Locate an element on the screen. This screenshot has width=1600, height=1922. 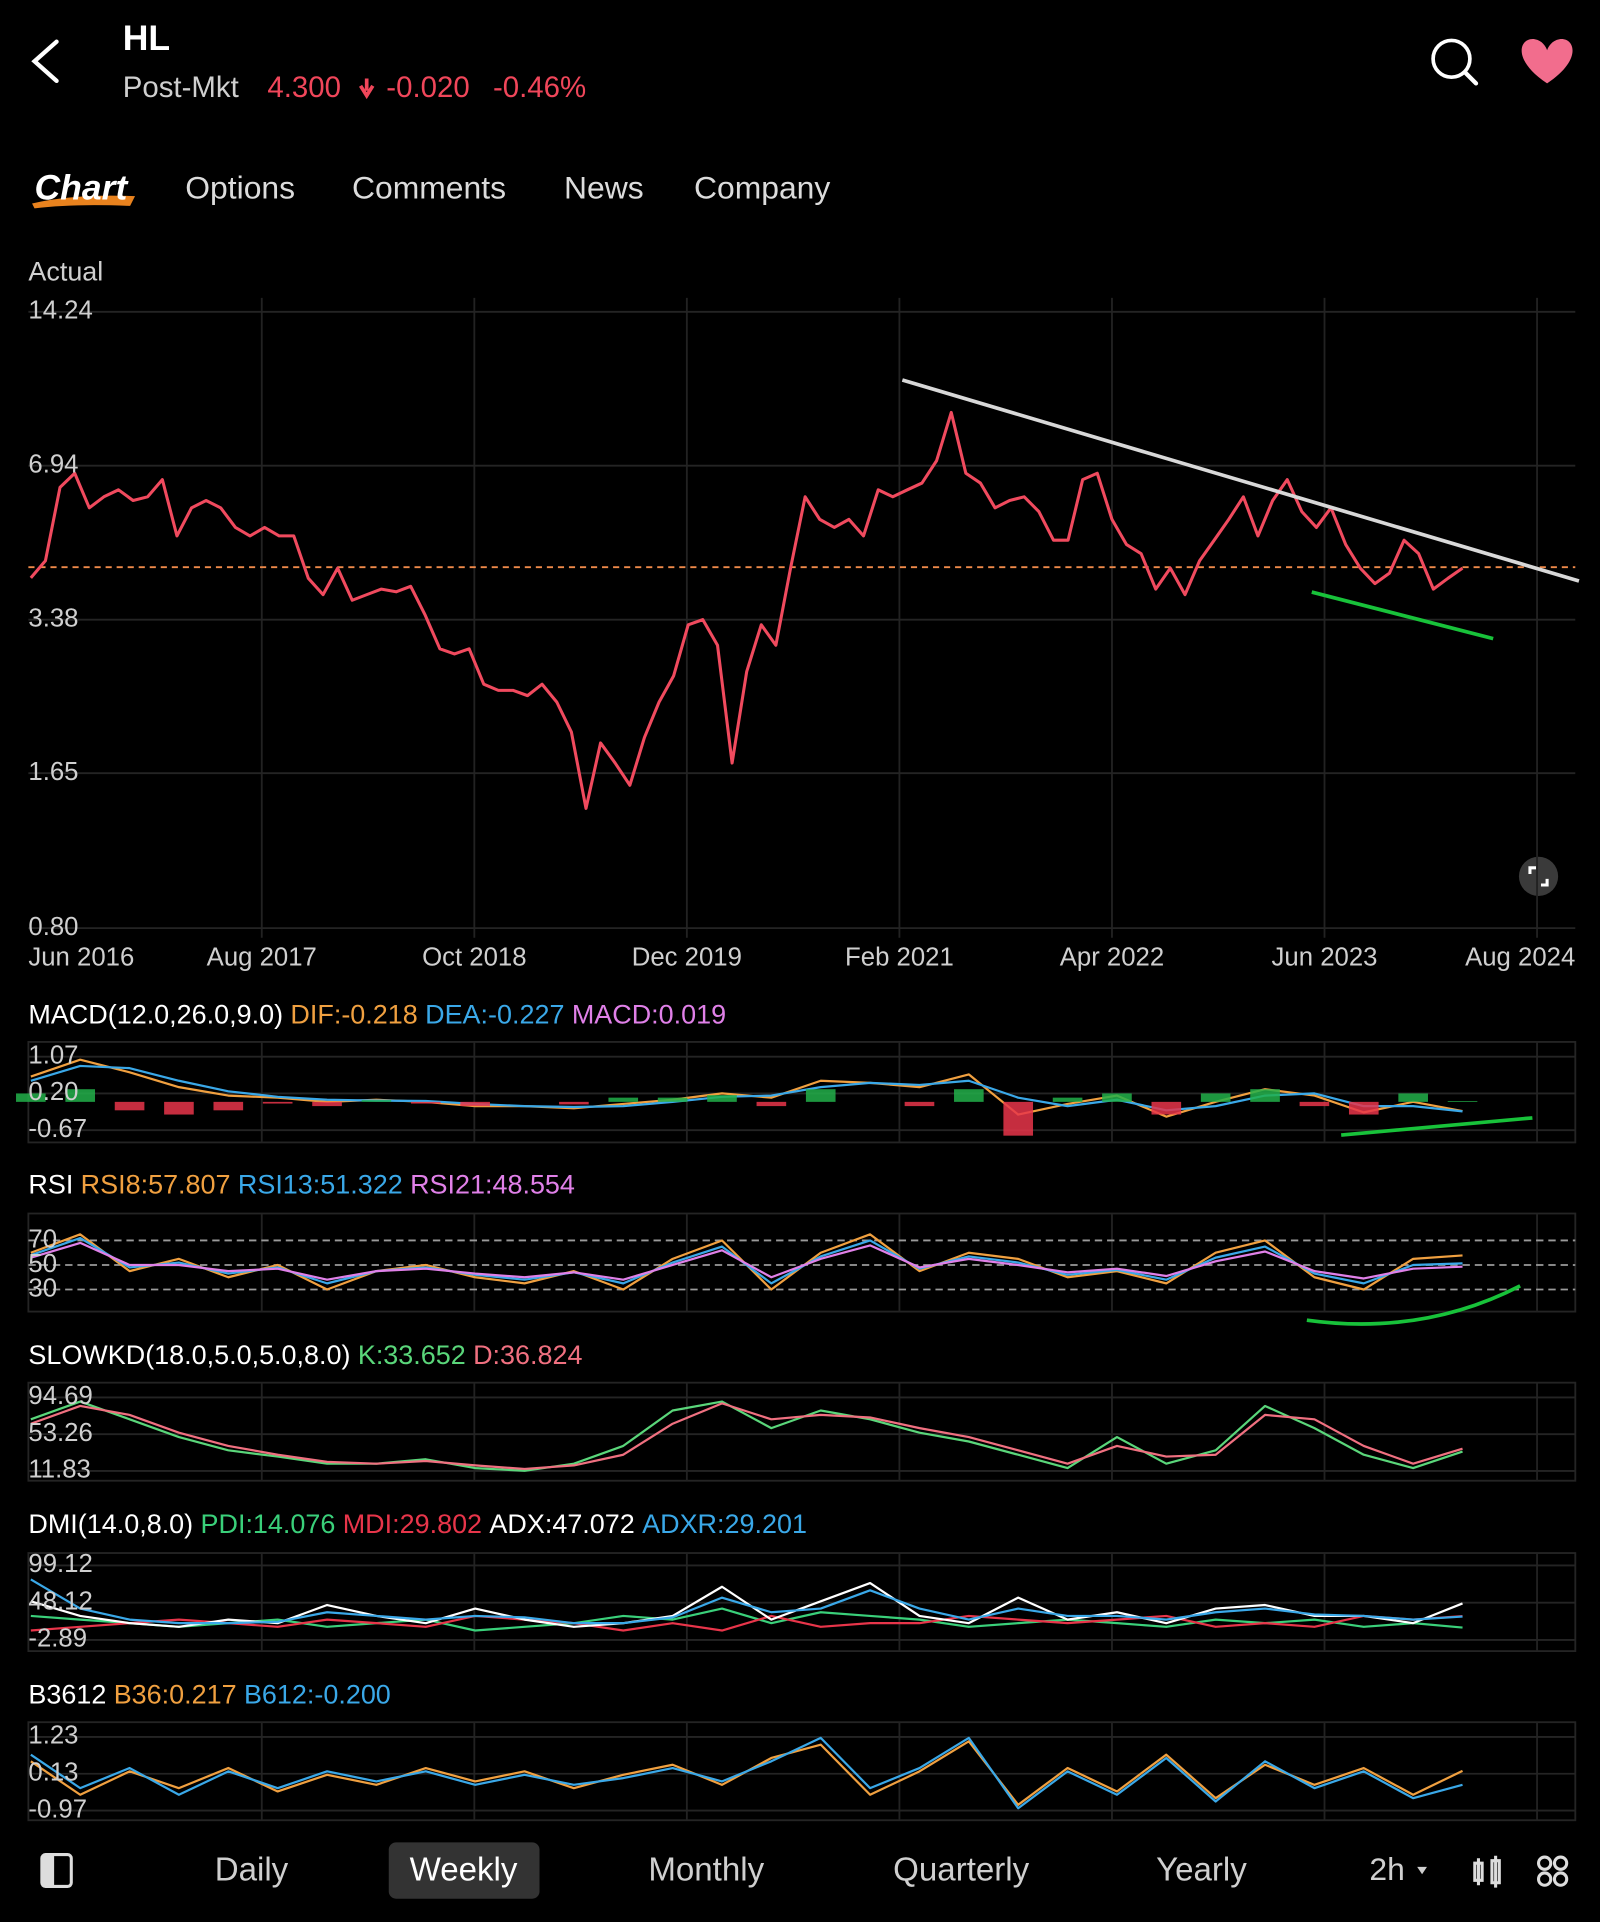
legend-entry: ADXR:29.201 is located at coordinates (724, 1524).